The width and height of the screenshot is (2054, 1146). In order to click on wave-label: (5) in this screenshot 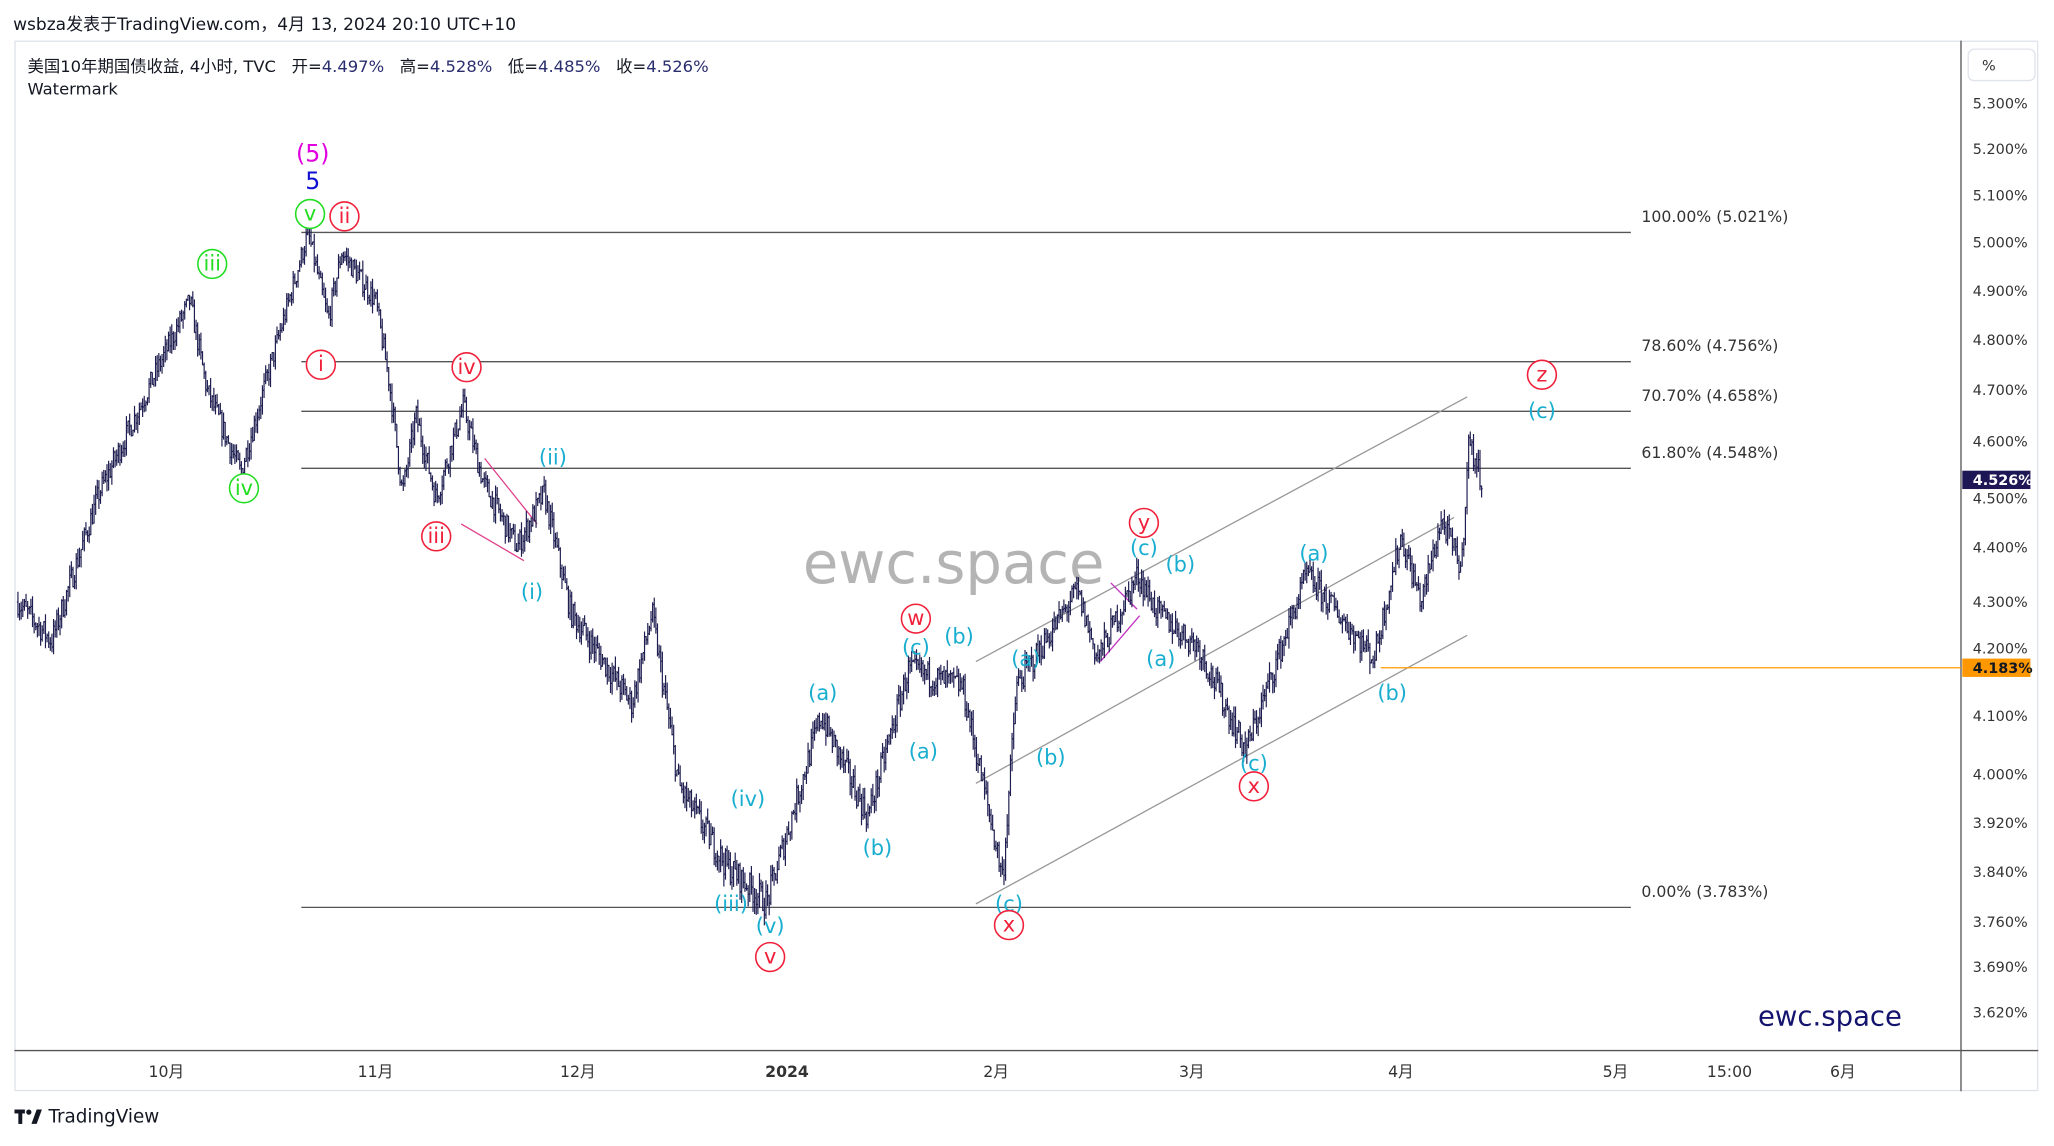, I will do `click(312, 153)`.